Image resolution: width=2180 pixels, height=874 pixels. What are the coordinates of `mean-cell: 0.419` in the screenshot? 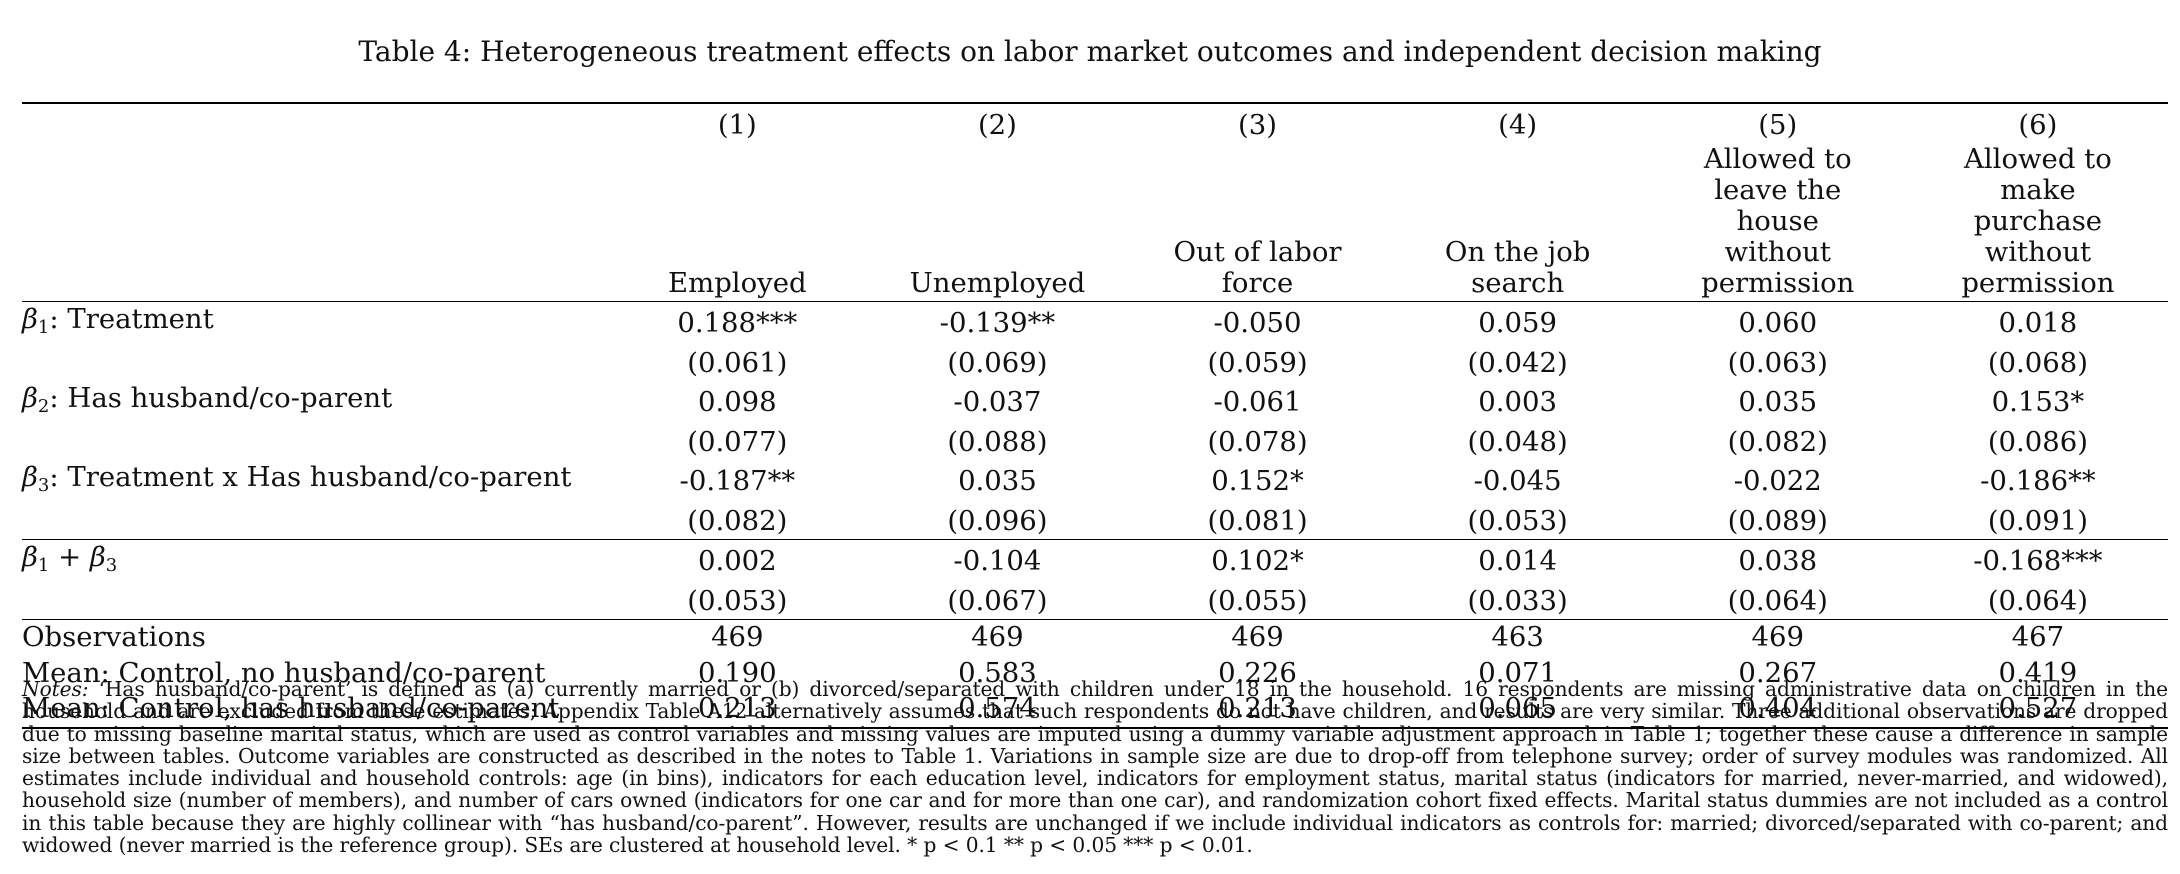 It's located at (2038, 672).